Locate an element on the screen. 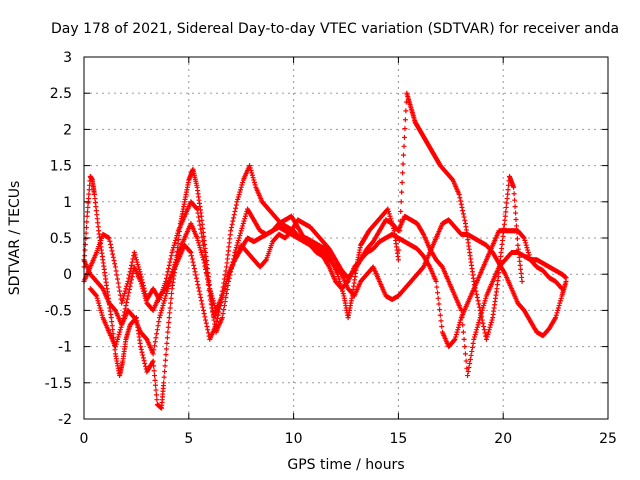  x-axis-label: GPS time / hours is located at coordinates (345, 465).